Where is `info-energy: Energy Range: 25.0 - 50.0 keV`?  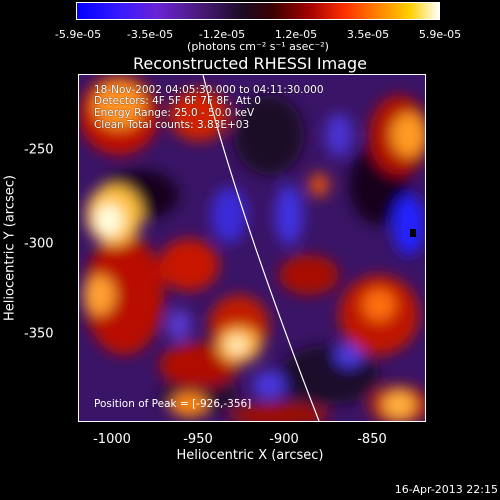
info-energy: Energy Range: 25.0 - 50.0 keV is located at coordinates (174, 113).